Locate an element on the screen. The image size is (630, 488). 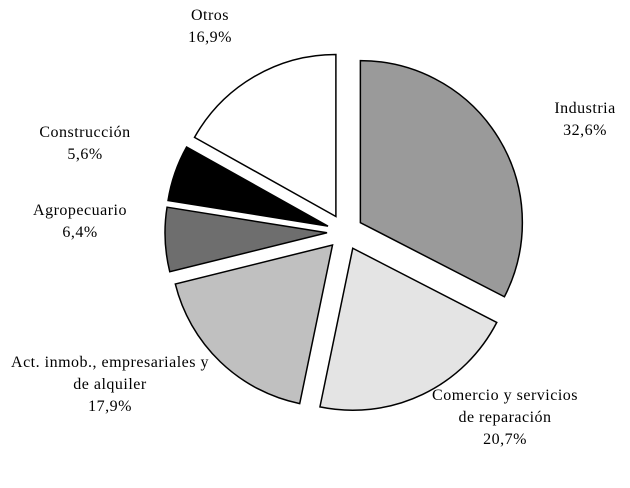
category-label: Act. inmob., empresariales y de alquiler is located at coordinates (110, 373).